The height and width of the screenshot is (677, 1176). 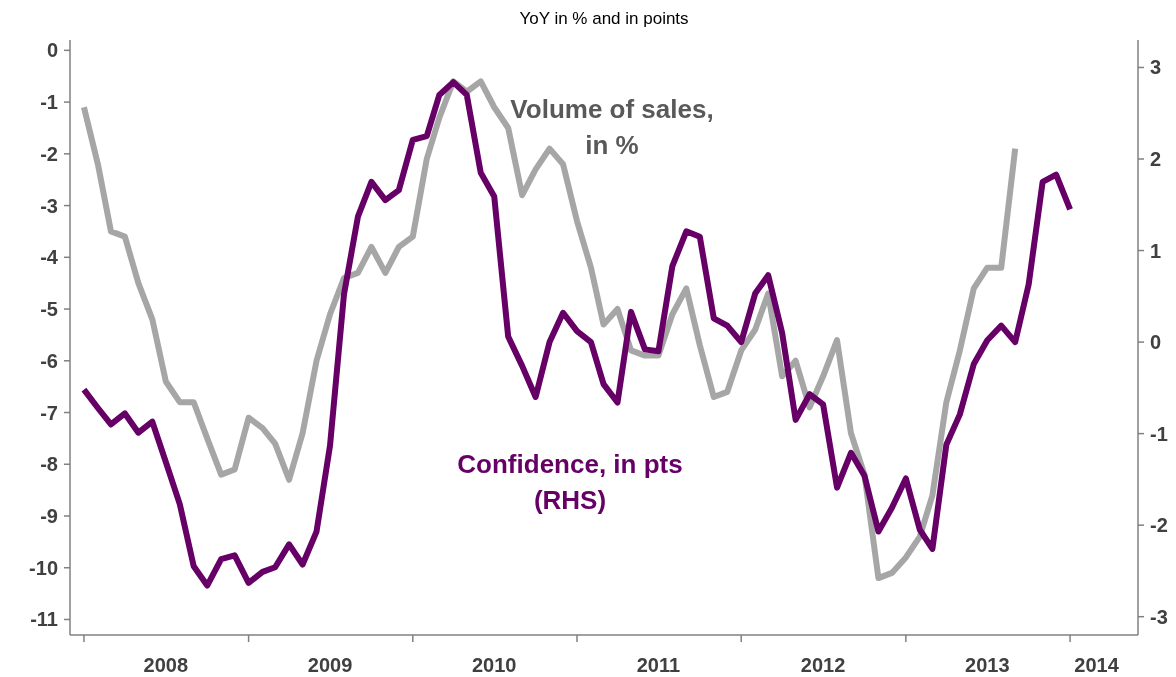 I want to click on y-tick-label: 0, so click(x=52, y=50).